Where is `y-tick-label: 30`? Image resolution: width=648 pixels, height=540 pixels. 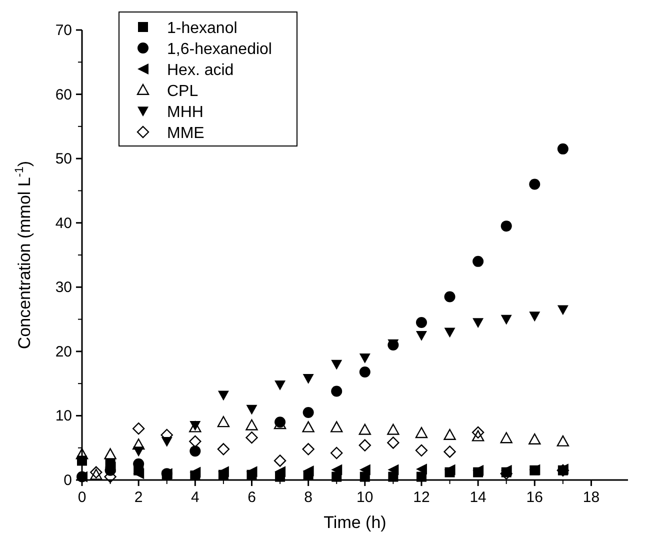
y-tick-label: 30 is located at coordinates (63, 287).